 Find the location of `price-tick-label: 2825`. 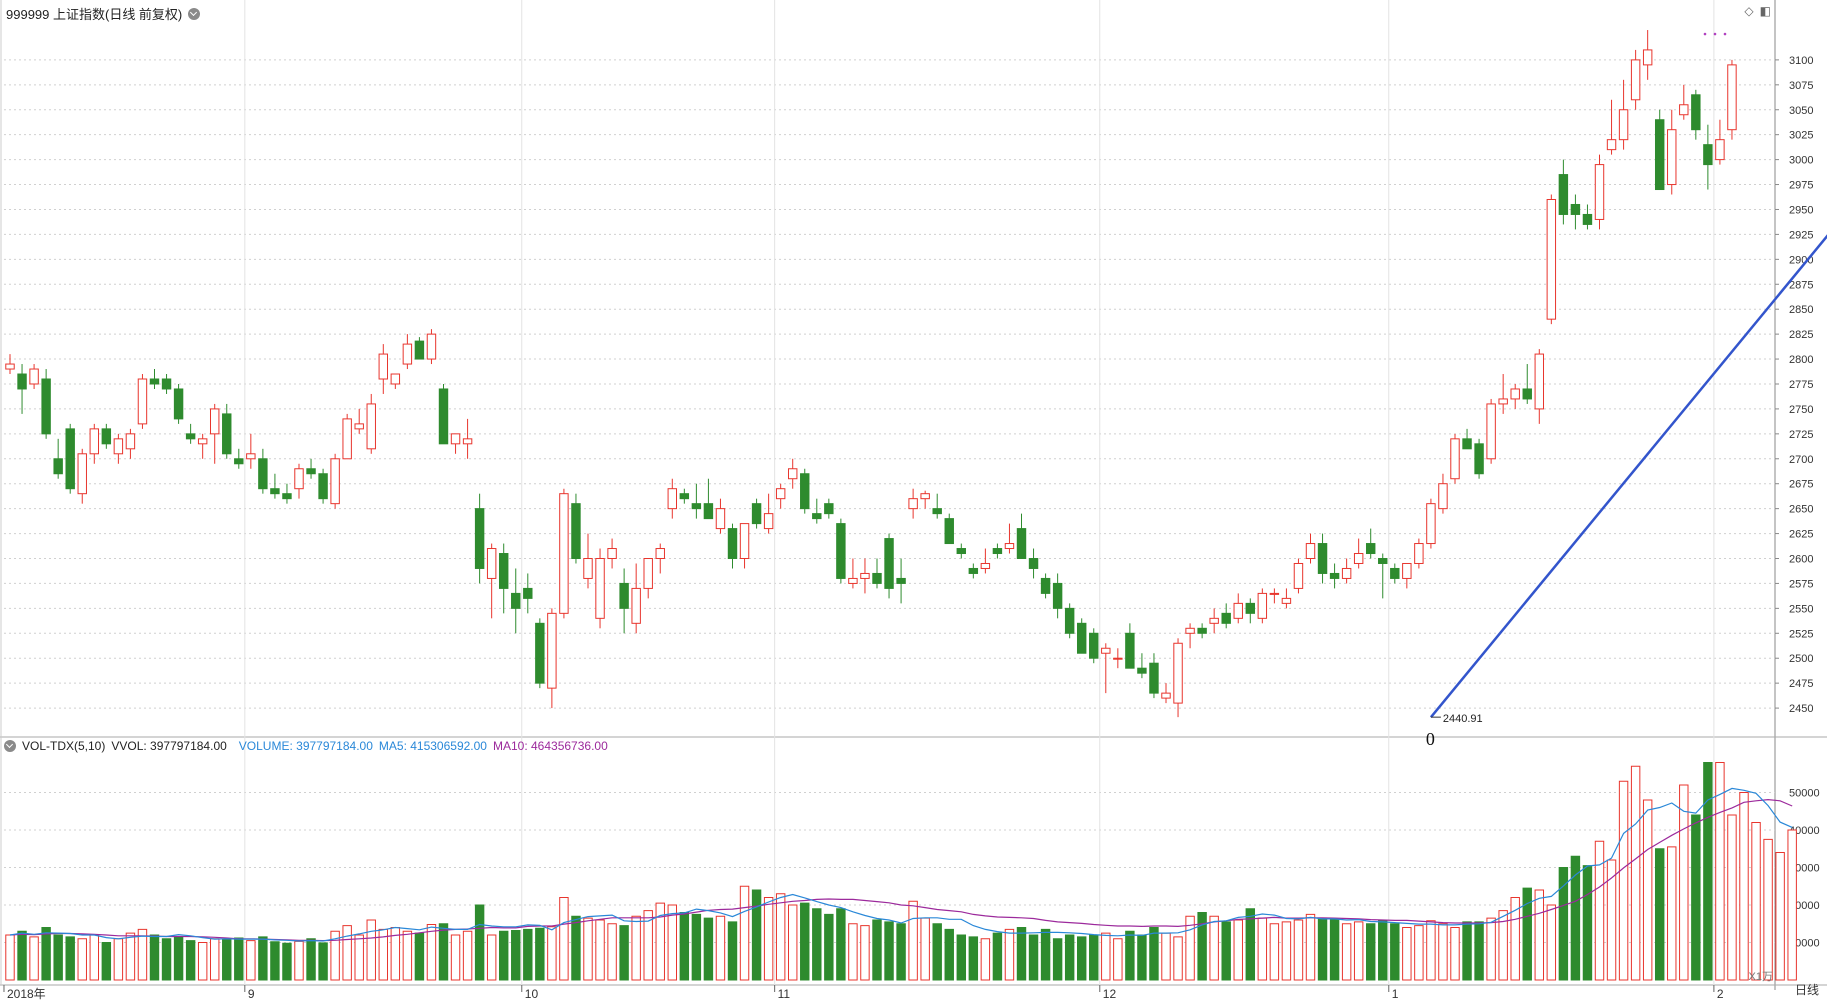

price-tick-label: 2825 is located at coordinates (1801, 335).